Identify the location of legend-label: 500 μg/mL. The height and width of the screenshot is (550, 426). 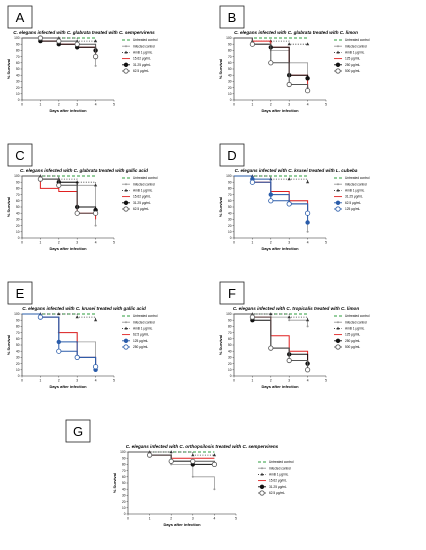
(352, 347).